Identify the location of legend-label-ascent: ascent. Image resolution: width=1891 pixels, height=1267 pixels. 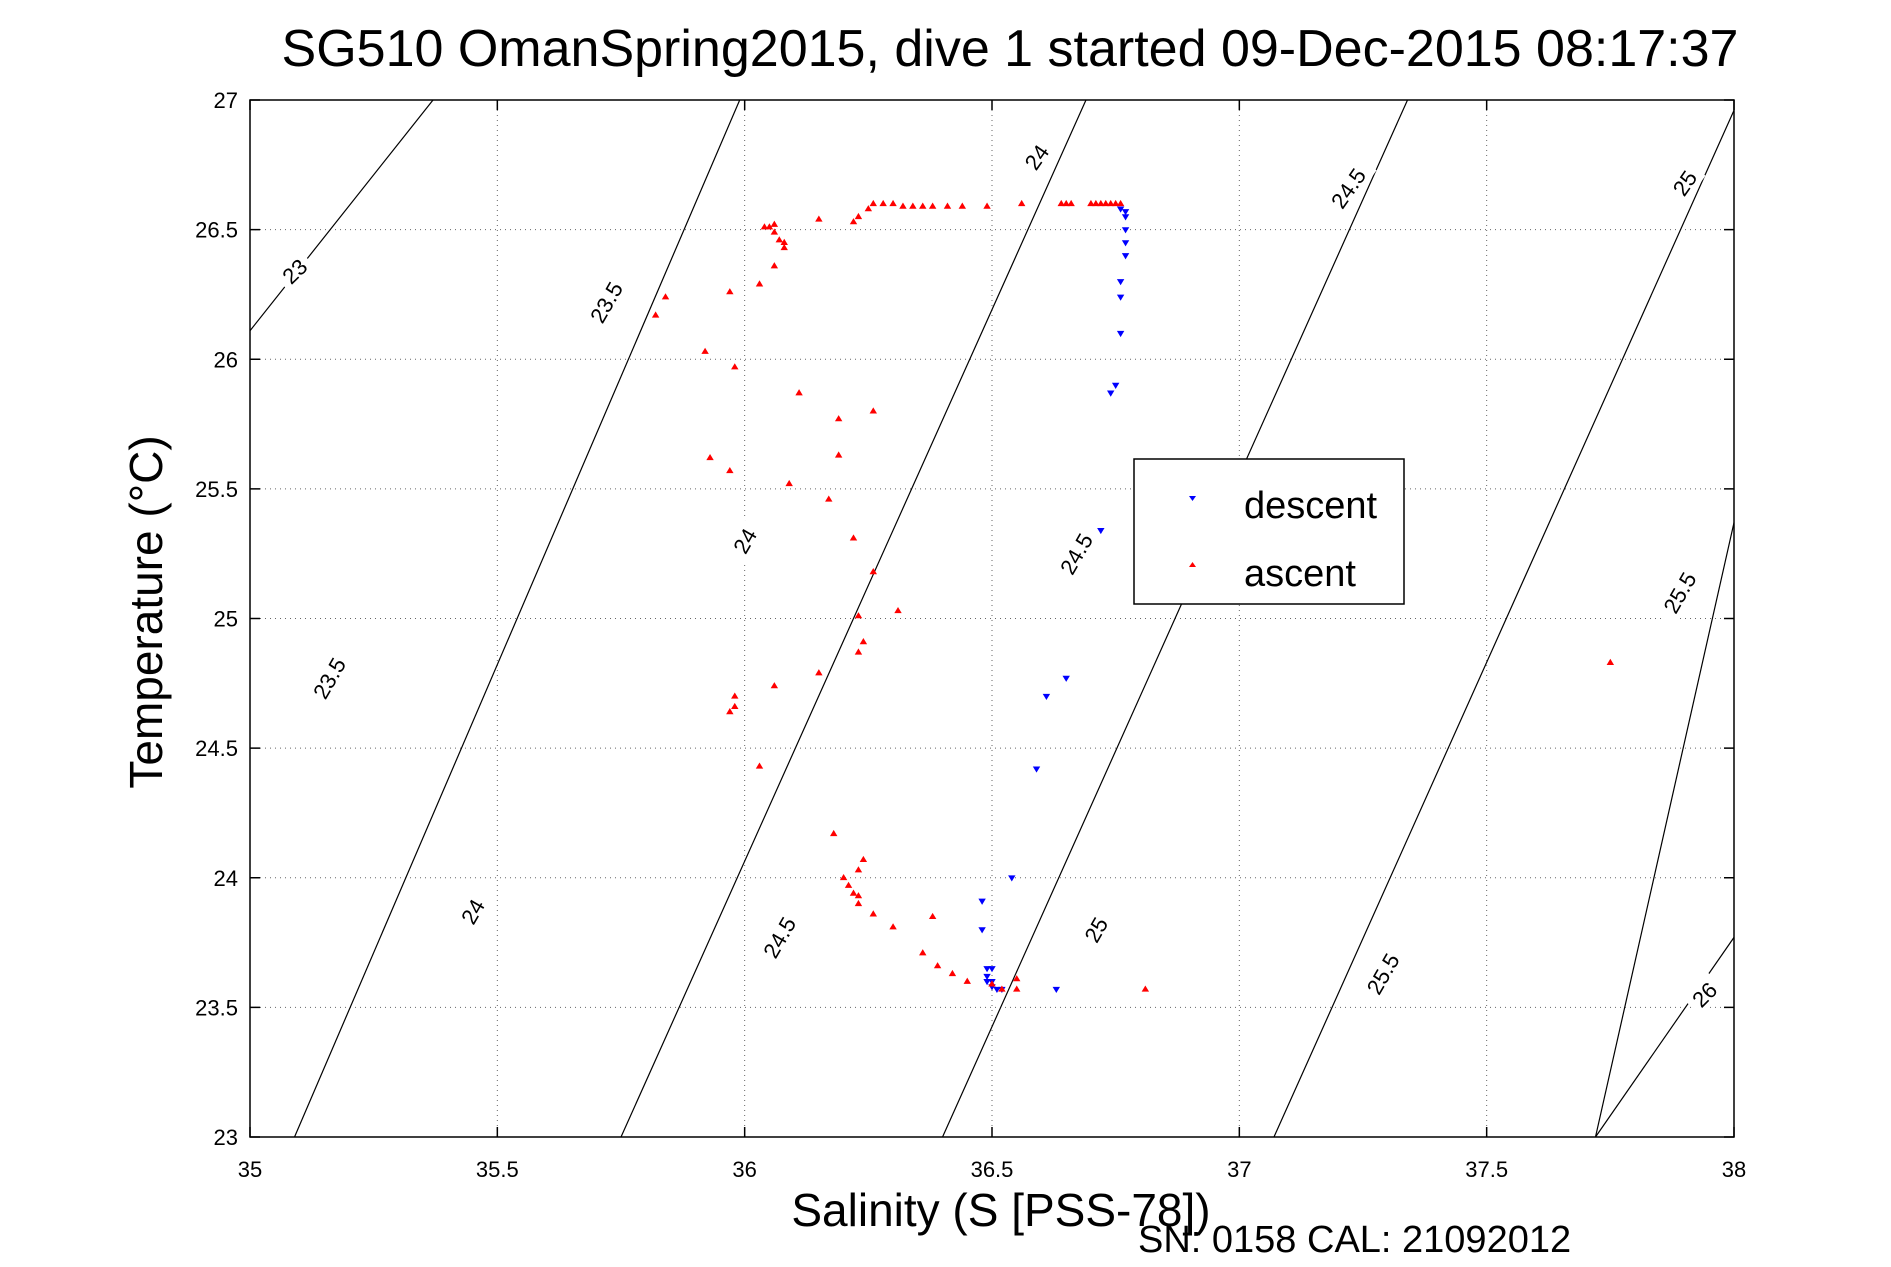
(1300, 574).